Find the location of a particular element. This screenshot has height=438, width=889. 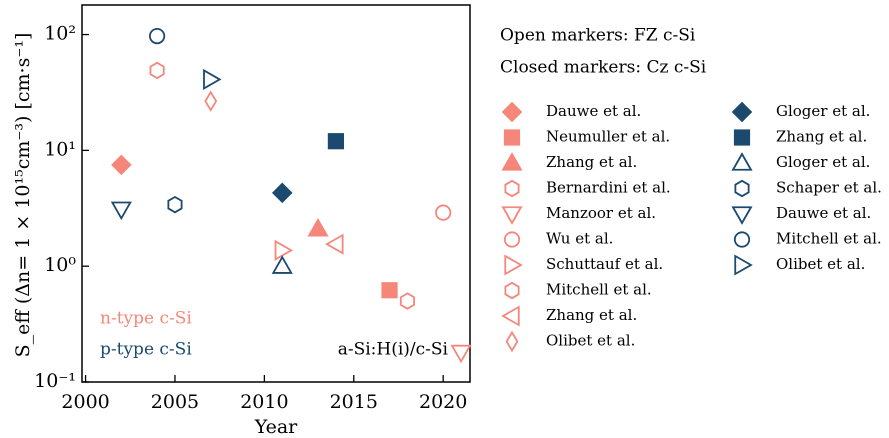

legend-title: Closed markers: Cz c-Si is located at coordinates (603, 68).